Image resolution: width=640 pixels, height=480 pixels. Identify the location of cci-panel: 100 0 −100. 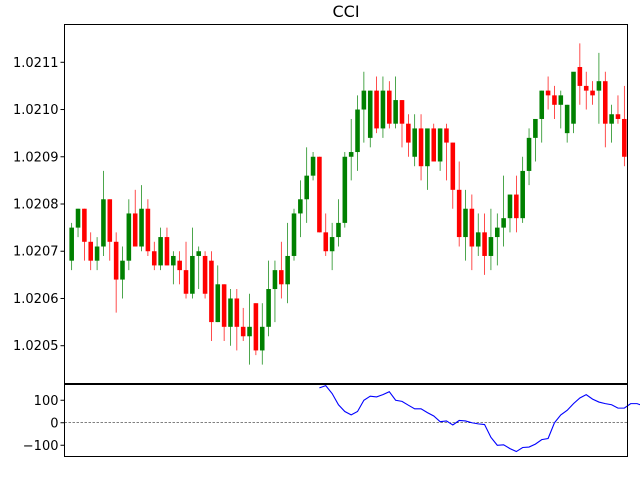
(331, 420).